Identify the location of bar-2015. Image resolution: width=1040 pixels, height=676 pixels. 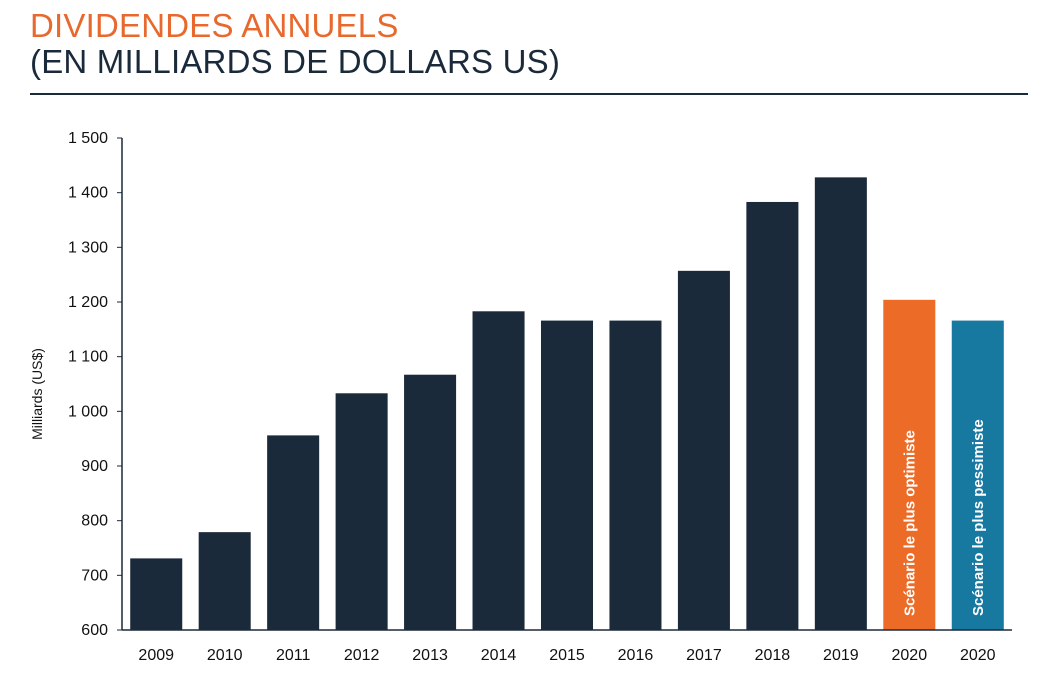
(567, 475).